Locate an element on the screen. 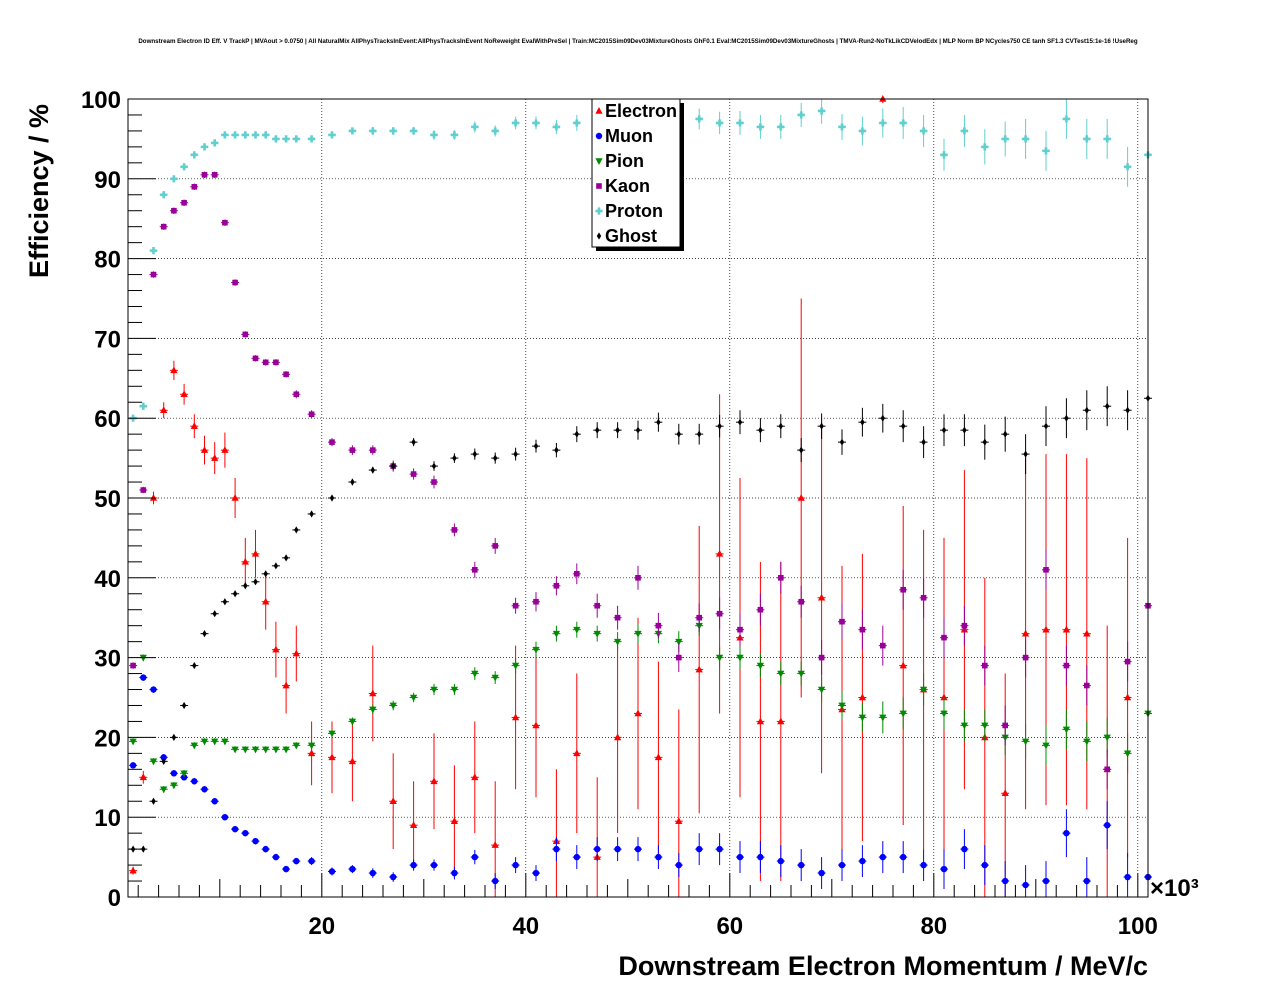 The width and height of the screenshot is (1276, 996). y-tick-label: 50 is located at coordinates (107, 499).